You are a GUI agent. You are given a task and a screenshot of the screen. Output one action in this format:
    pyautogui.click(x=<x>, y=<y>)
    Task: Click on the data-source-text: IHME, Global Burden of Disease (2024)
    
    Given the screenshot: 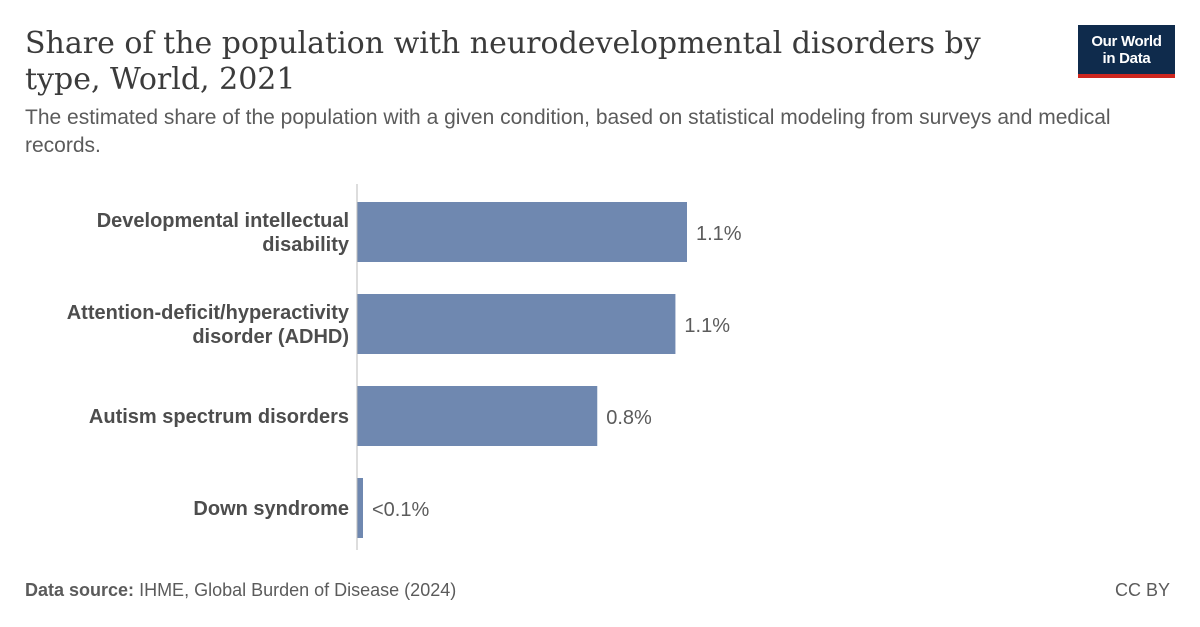 What is the action you would take?
    pyautogui.click(x=298, y=590)
    